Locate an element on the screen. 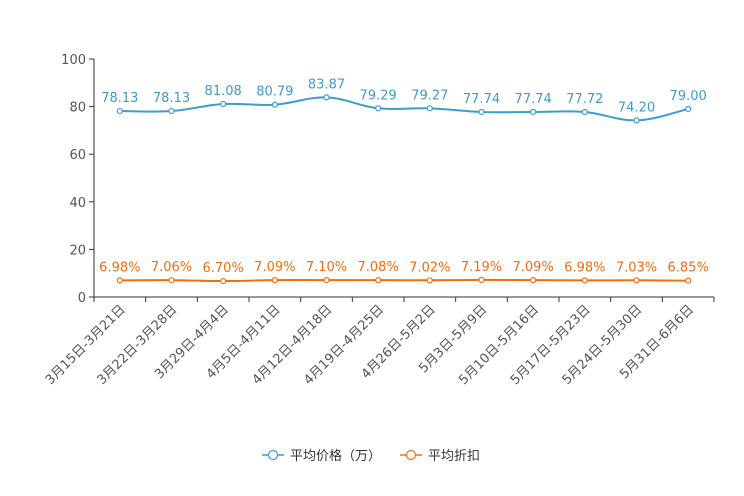  data-label: 83.87 is located at coordinates (326, 84).